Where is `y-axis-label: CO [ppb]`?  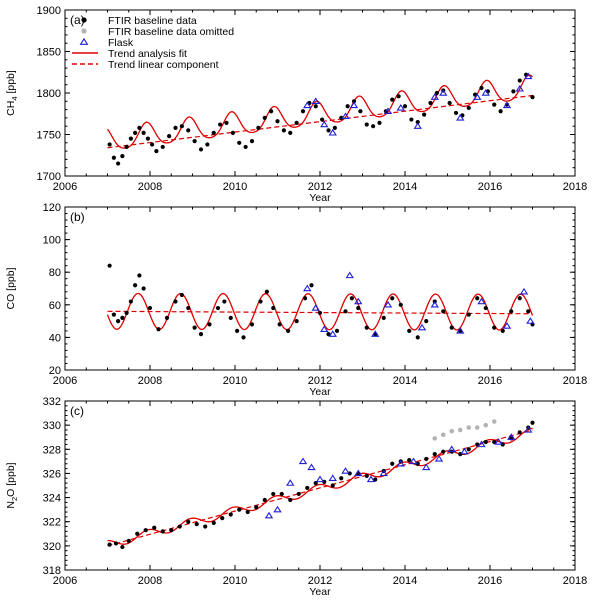 y-axis-label: CO [ppb] is located at coordinates (11, 288).